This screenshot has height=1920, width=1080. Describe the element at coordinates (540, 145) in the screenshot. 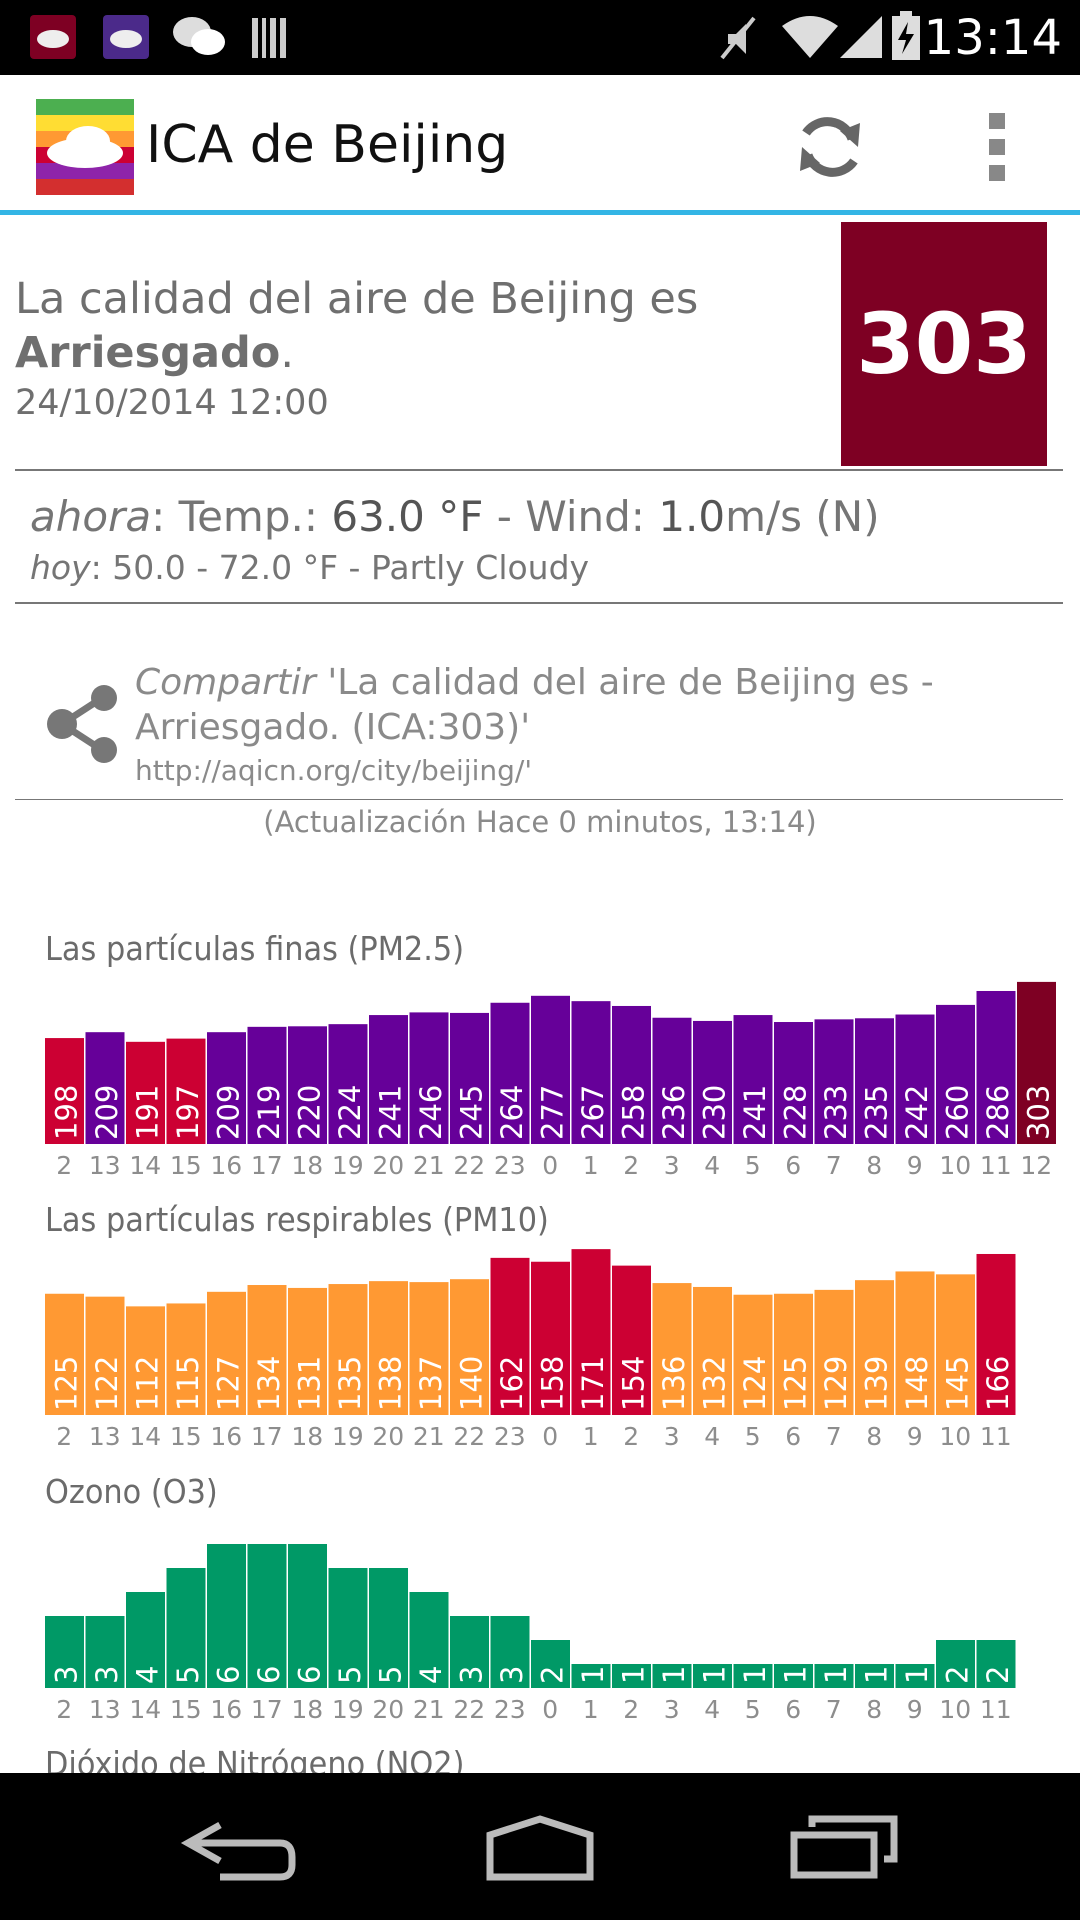

I see `action-bar: ICA de Beijing` at that location.